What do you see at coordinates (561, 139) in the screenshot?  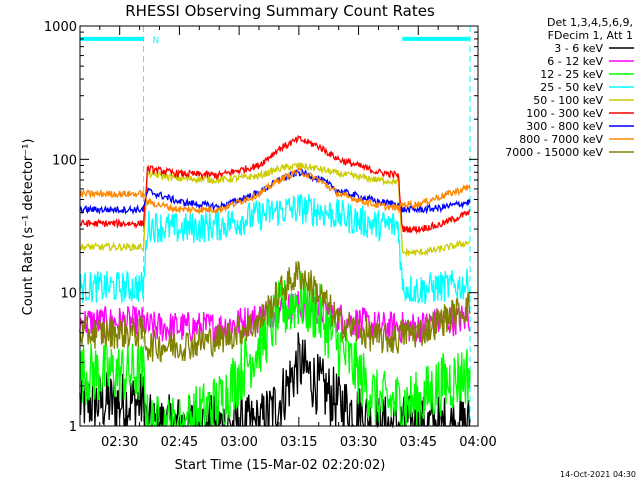 I see `legend-label-7: 800 - 7000 keV` at bounding box center [561, 139].